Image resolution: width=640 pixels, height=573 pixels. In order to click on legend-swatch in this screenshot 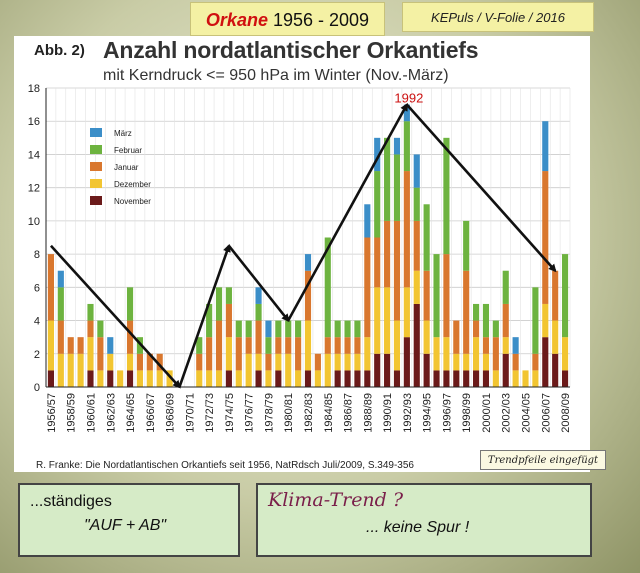, I will do `click(96, 132)`.